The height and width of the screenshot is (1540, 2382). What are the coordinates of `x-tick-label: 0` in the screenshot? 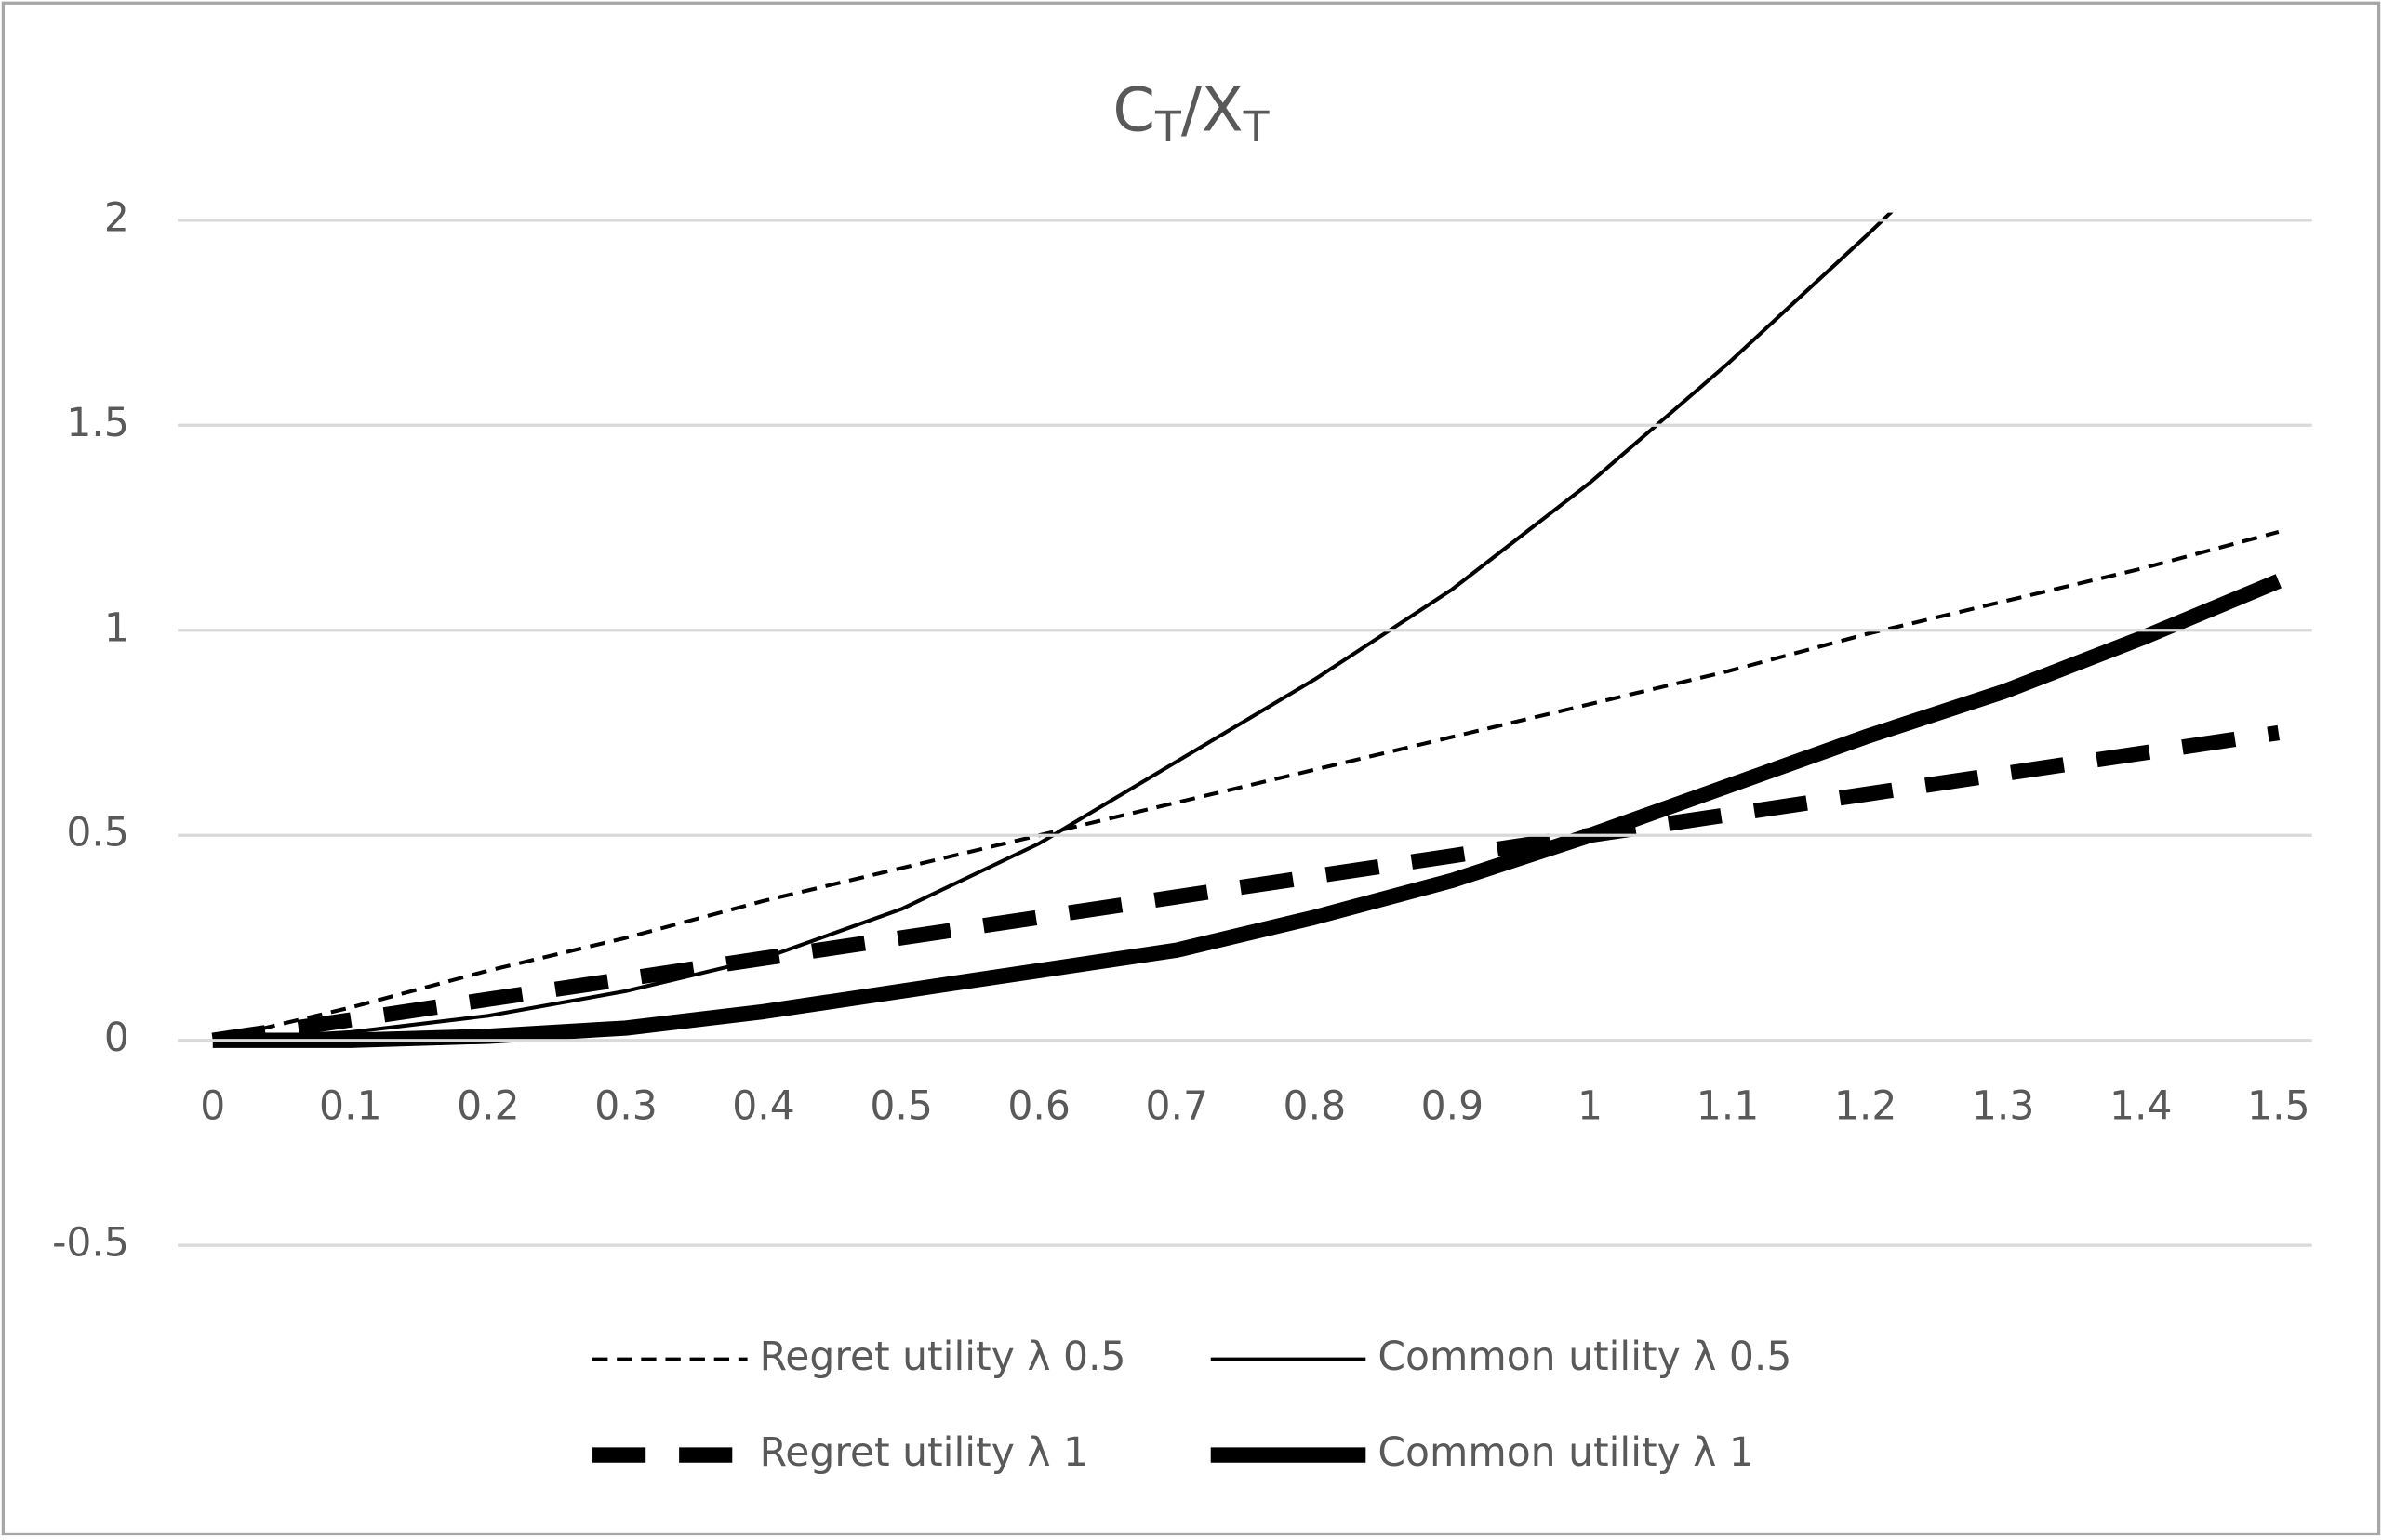 It's located at (212, 1107).